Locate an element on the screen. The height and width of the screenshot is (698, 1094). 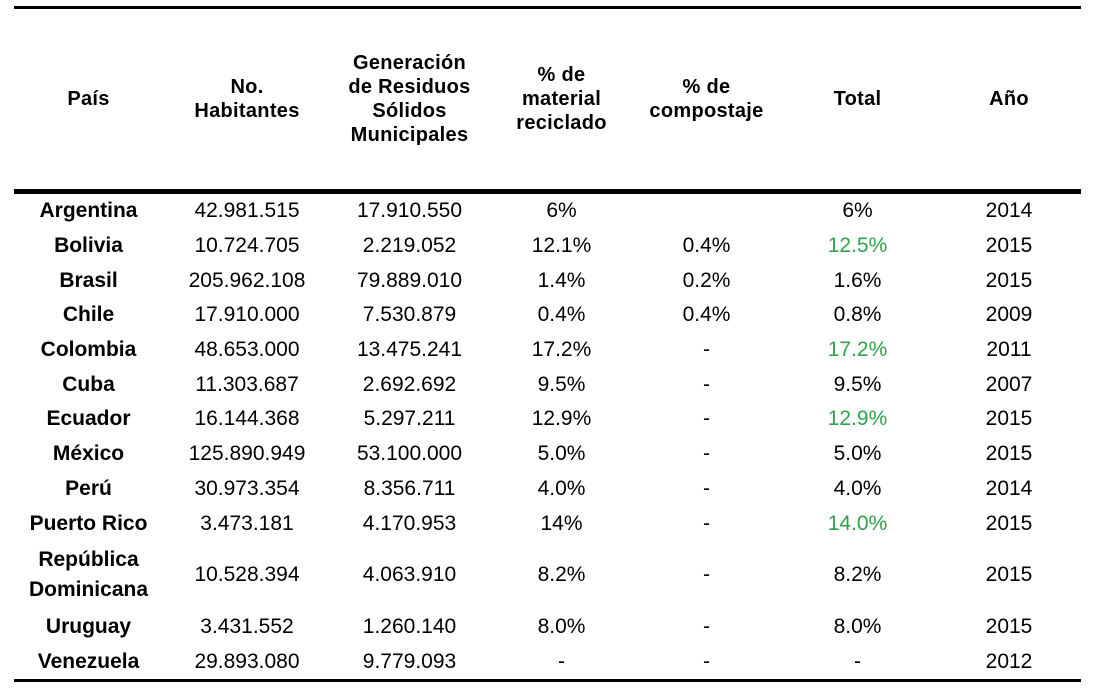
header-habitantes: No. Habitantes is located at coordinates (247, 100).